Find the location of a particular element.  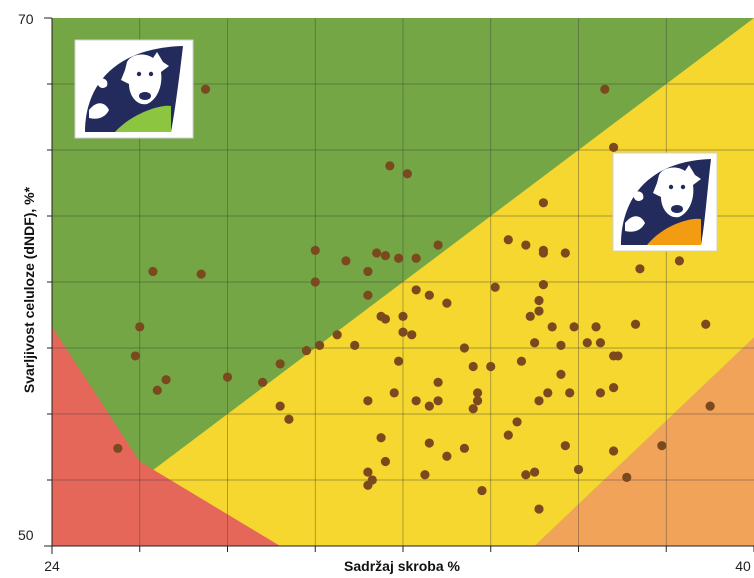

red-zone is located at coordinates (166, 436).